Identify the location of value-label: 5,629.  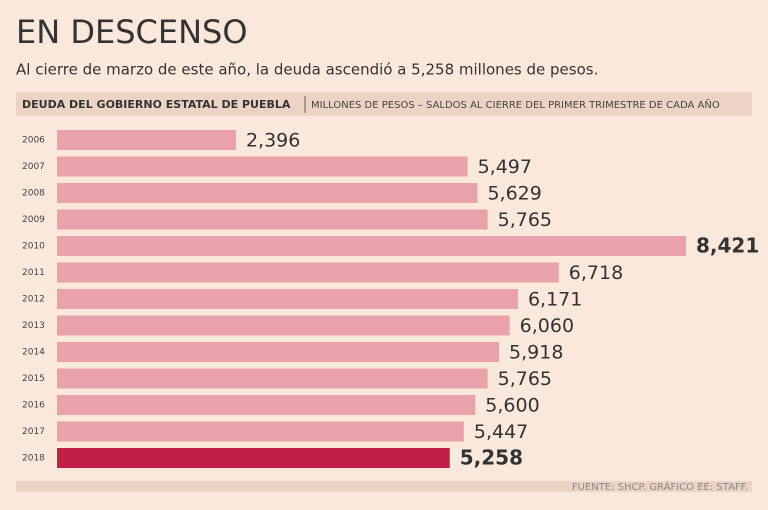
(514, 194).